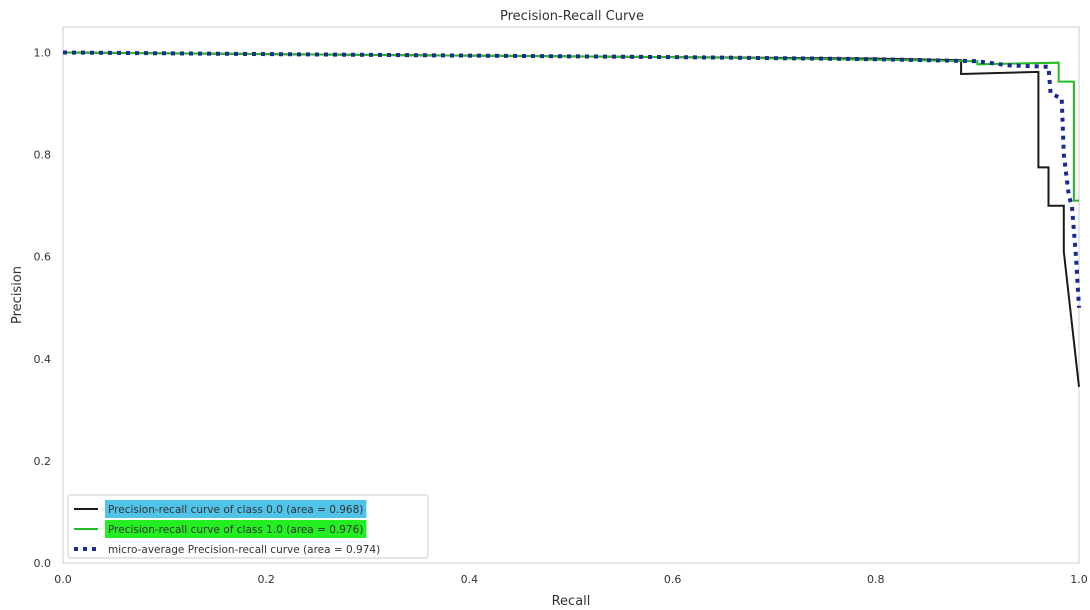  I want to click on x-tick-label: 0.8, so click(876, 579).